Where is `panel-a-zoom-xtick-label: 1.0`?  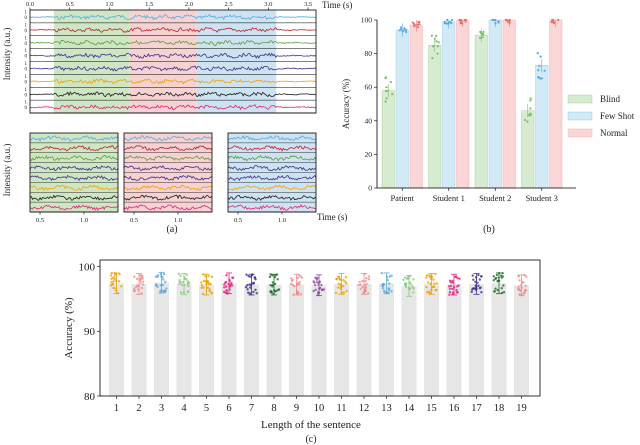 panel-a-zoom-xtick-label: 1.0 is located at coordinates (84, 220).